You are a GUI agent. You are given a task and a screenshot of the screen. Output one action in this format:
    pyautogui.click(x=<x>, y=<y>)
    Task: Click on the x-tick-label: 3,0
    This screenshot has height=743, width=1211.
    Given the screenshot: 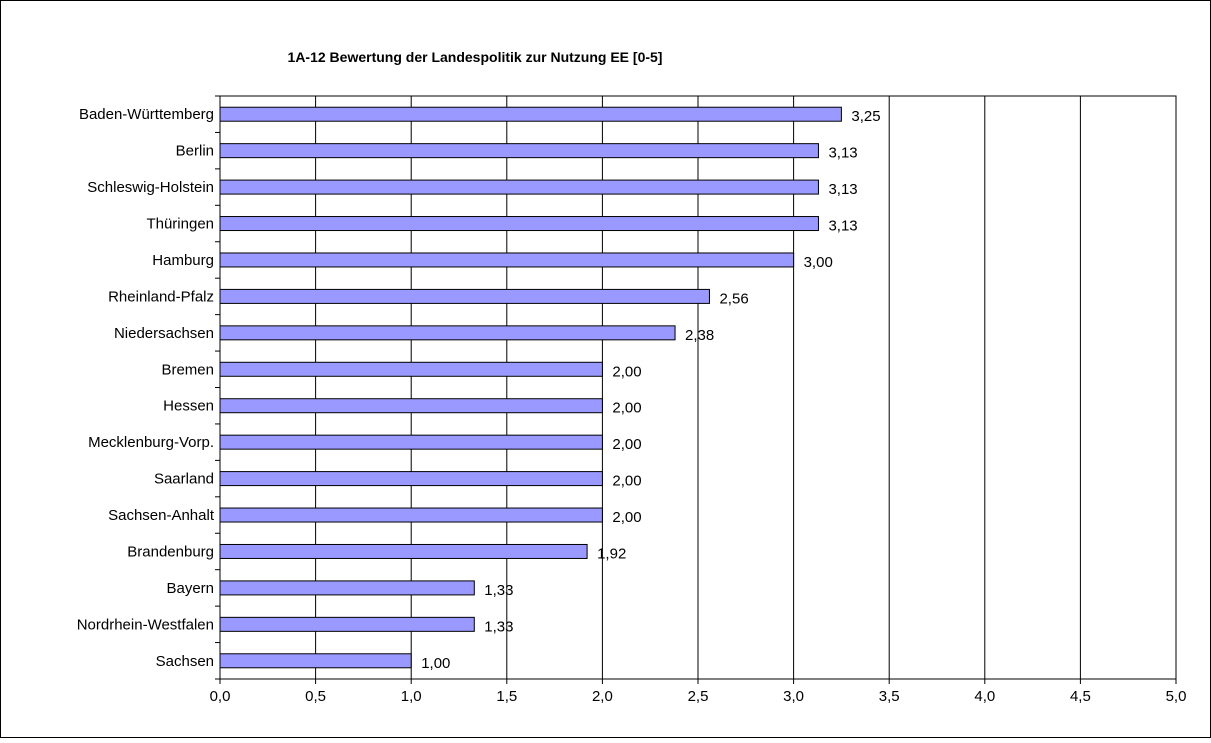 What is the action you would take?
    pyautogui.click(x=793, y=696)
    